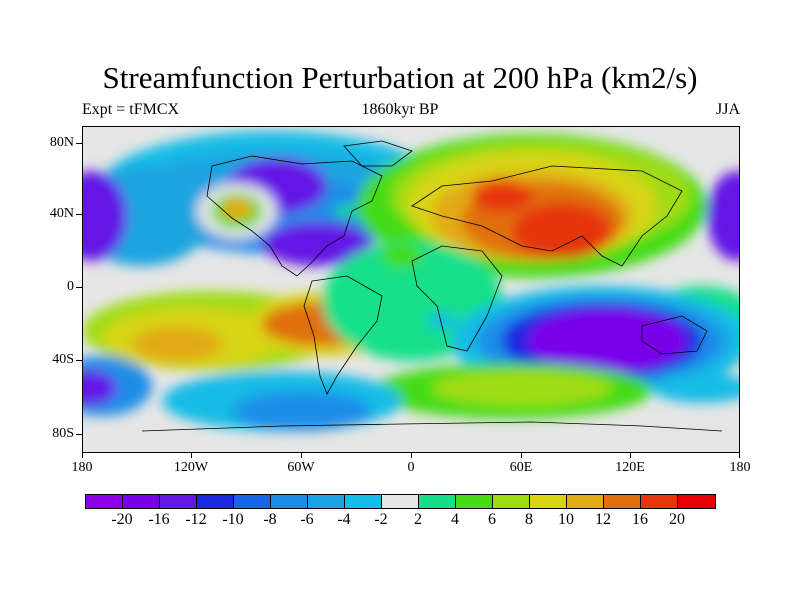 This screenshot has height=600, width=800. What do you see at coordinates (418, 519) in the screenshot?
I see `colorbar-label: 2` at bounding box center [418, 519].